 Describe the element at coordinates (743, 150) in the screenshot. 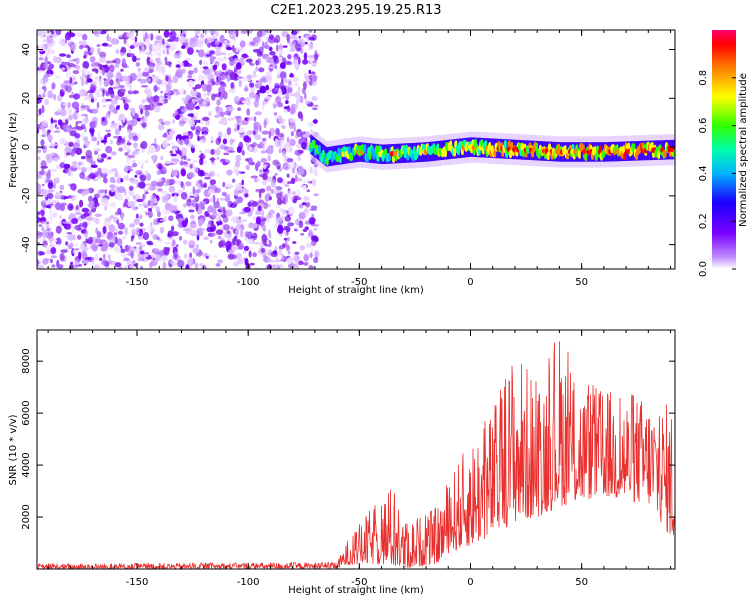

I see `colorbar-label: Normalized spectral amplitude` at that location.